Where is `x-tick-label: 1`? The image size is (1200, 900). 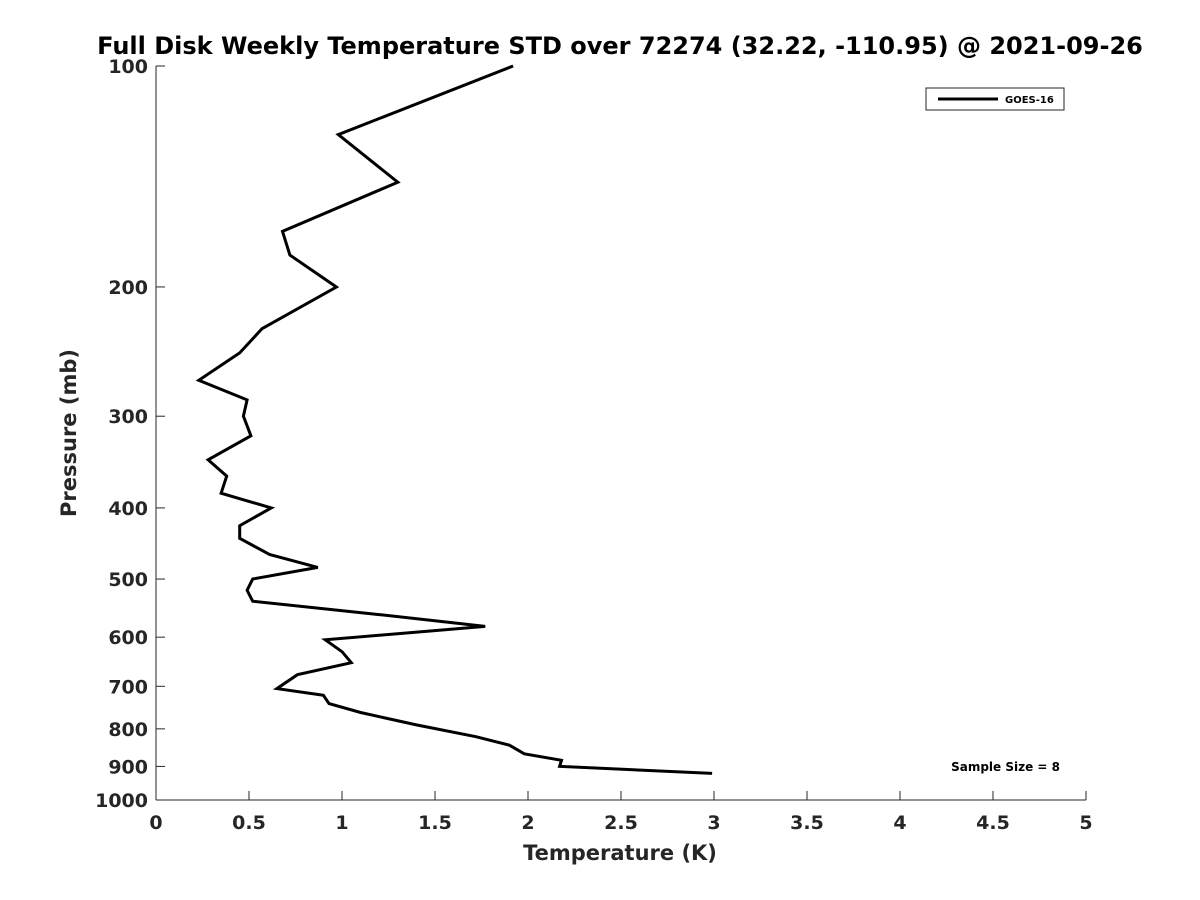 x-tick-label: 1 is located at coordinates (341, 823).